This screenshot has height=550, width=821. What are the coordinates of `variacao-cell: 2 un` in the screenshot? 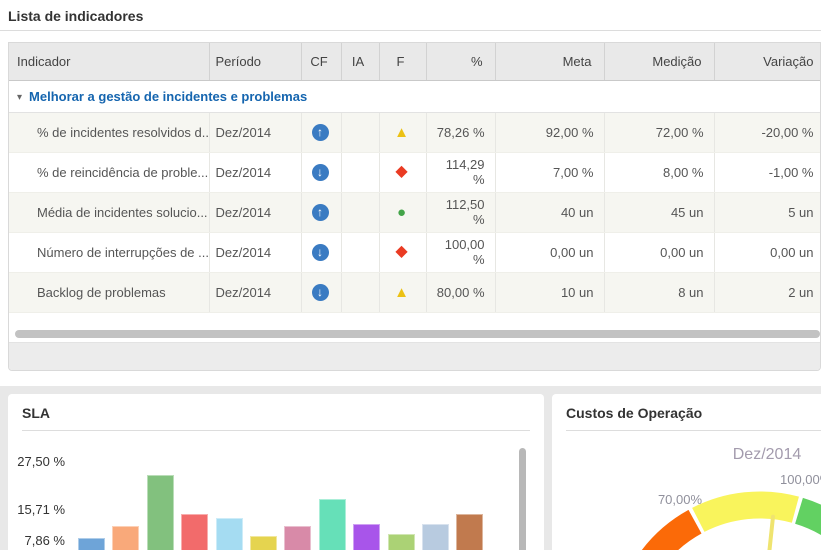 It's located at (767, 292).